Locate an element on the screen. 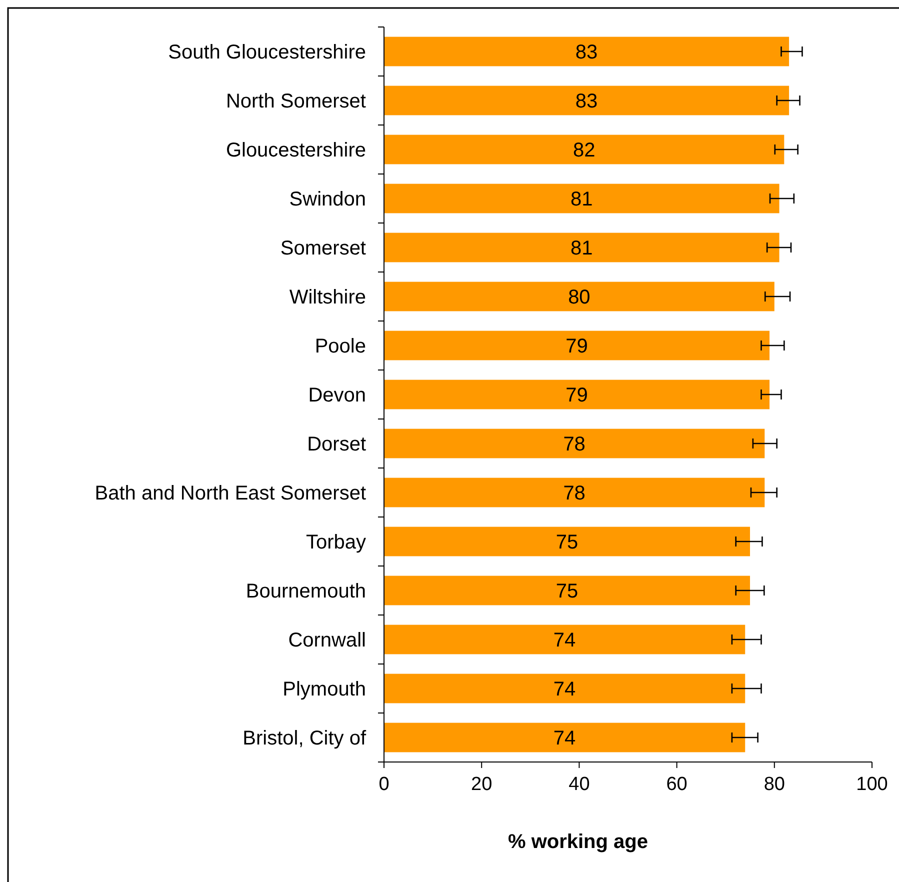  y-tick-label: Torbay is located at coordinates (336, 543).